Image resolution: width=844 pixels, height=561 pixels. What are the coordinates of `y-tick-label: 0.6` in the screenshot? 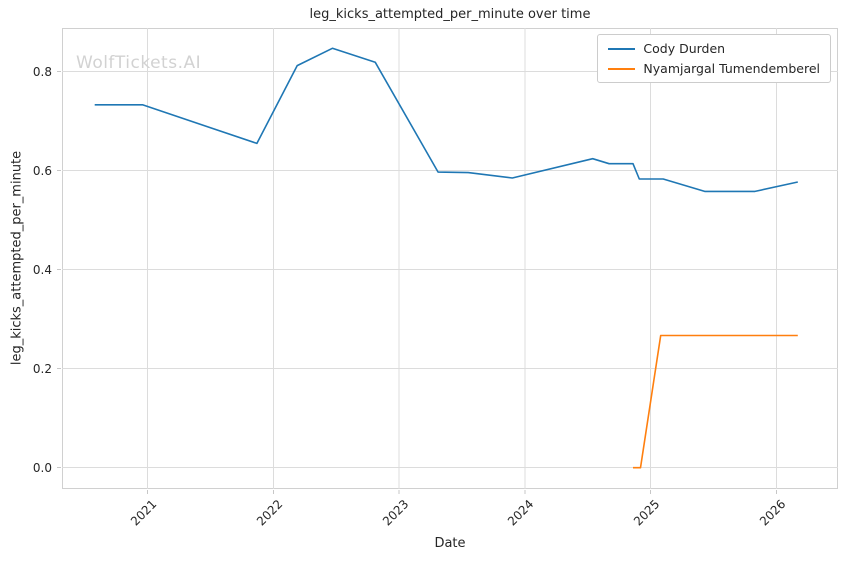 It's located at (42, 170).